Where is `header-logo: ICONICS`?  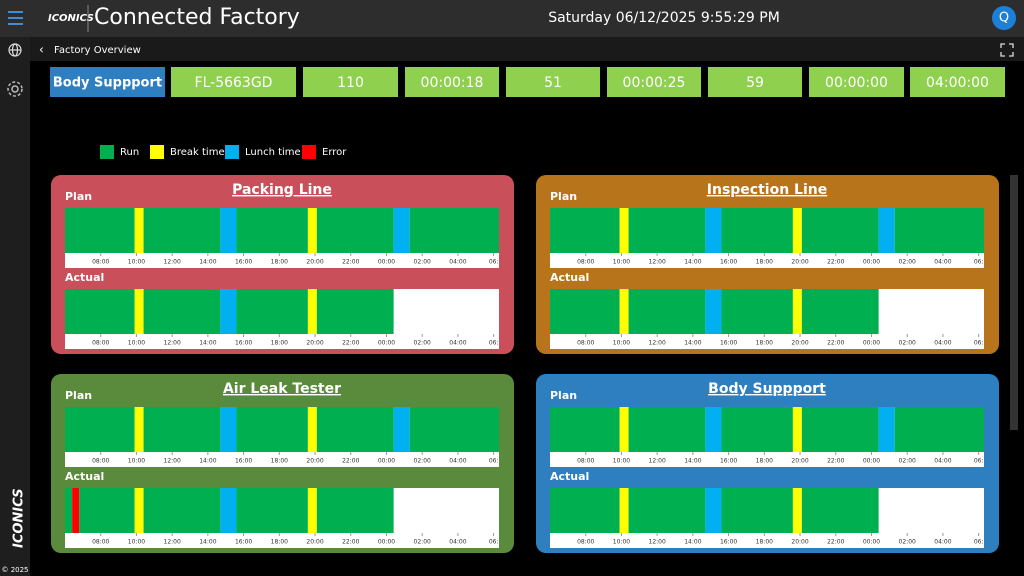 header-logo: ICONICS is located at coordinates (71, 18).